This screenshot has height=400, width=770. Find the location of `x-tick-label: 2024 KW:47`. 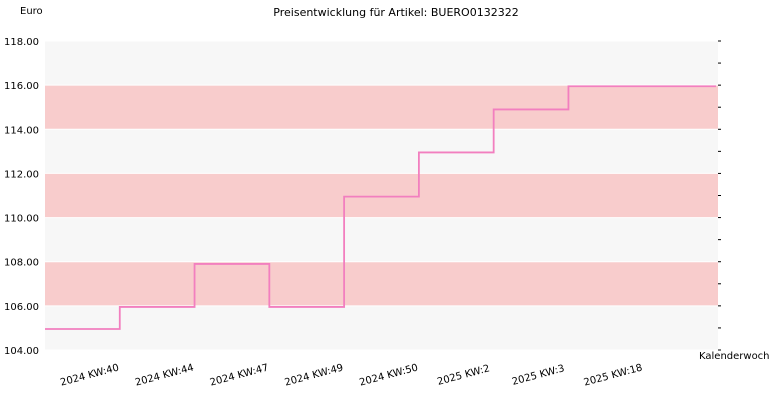

x-tick-label: 2024 KW:47 is located at coordinates (239, 375).